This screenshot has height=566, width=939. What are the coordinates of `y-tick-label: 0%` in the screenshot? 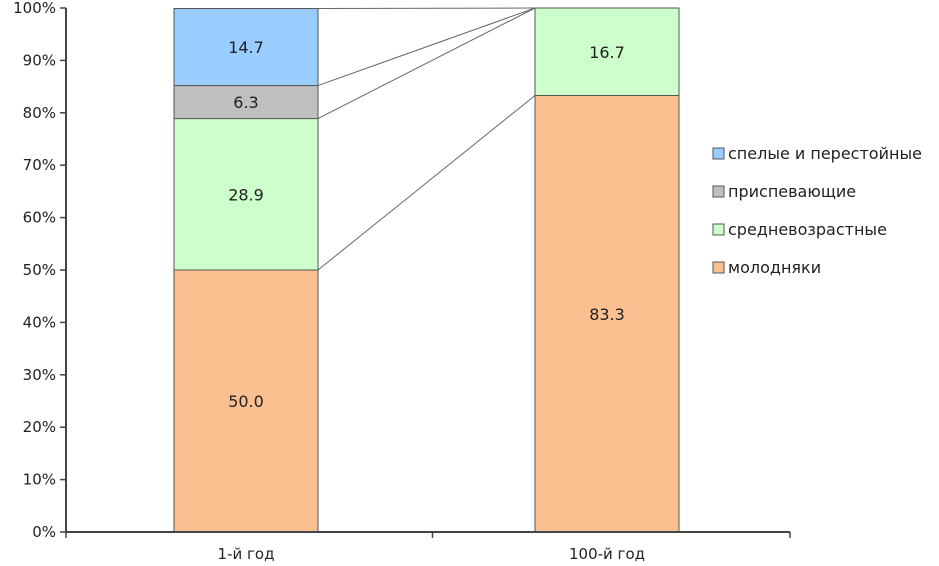 It's located at (44, 532).